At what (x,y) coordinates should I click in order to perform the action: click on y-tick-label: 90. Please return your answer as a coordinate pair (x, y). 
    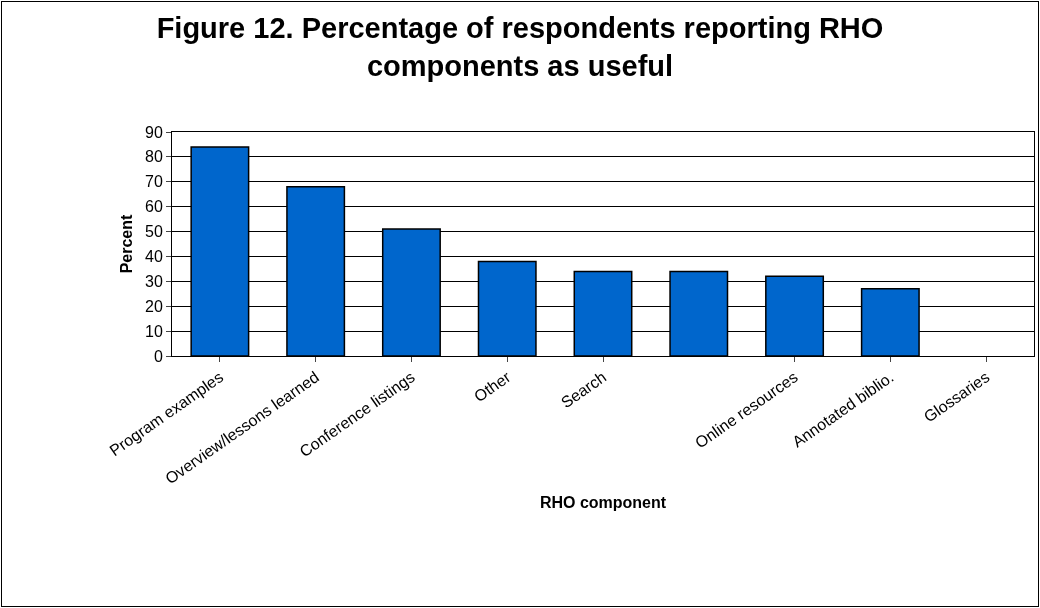
    Looking at the image, I should click on (154, 132).